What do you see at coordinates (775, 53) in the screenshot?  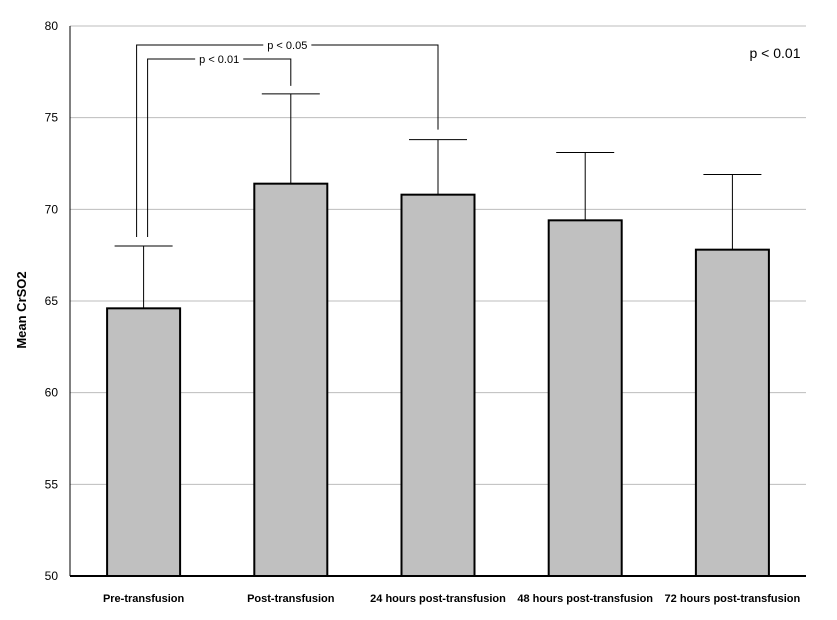 I see `overall-p-value: p < 0.01` at bounding box center [775, 53].